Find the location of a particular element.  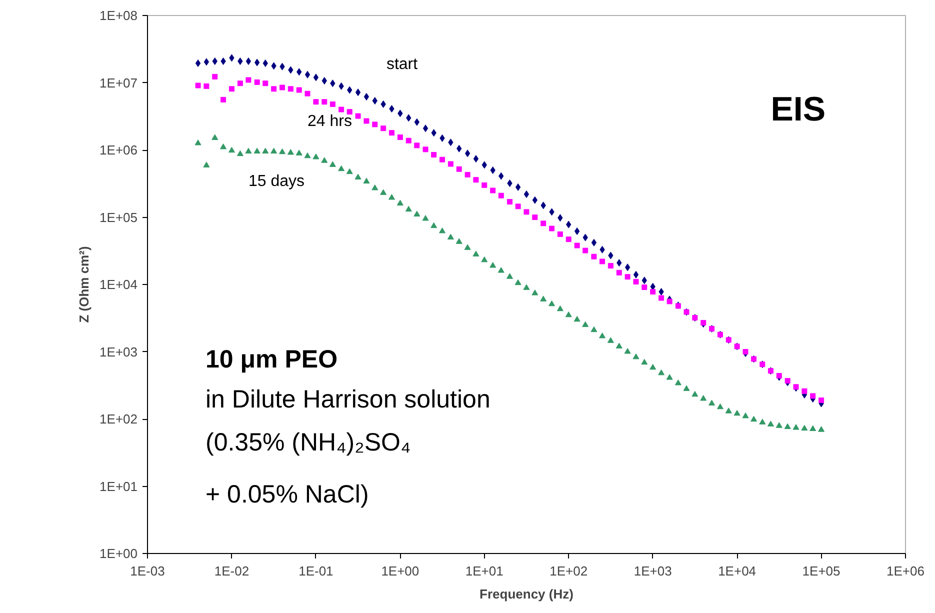

series-label: 15 days is located at coordinates (276, 181).